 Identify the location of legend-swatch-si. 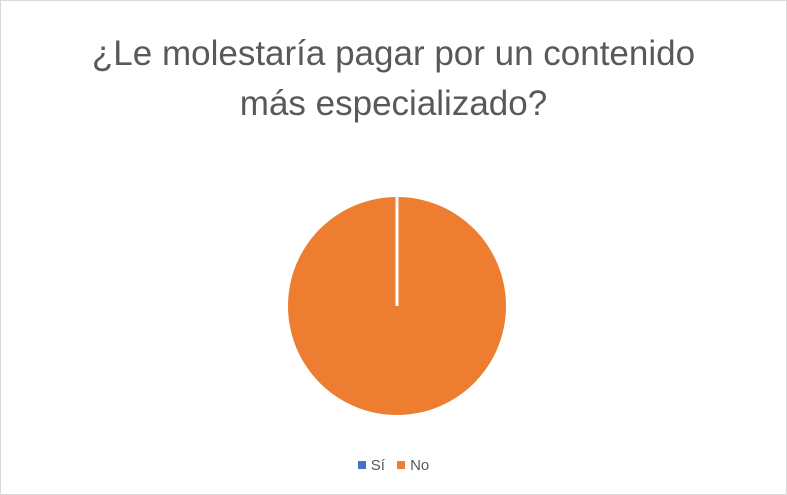
(362, 465).